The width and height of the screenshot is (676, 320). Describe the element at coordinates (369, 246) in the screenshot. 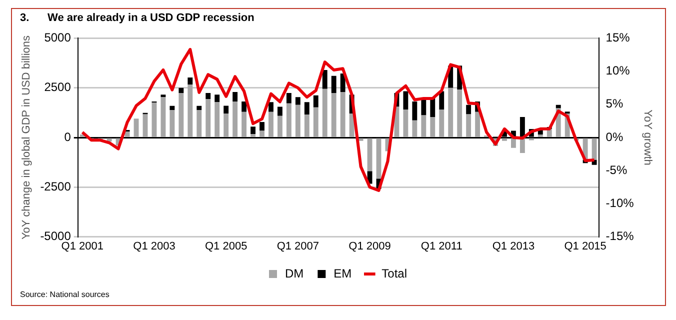

I see `x-tick-label: Q1 2009` at that location.